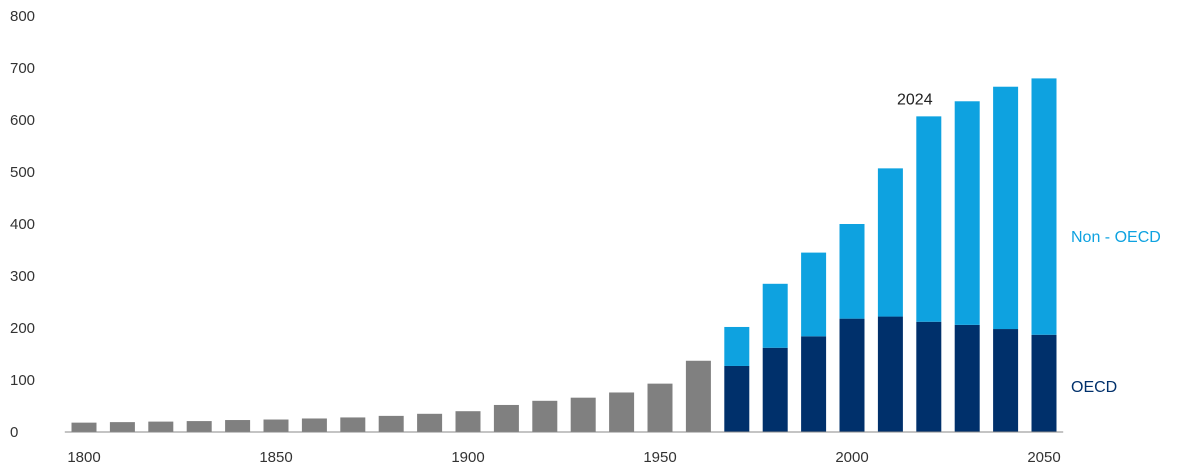 This screenshot has width=1179, height=467. I want to click on y-tick-label-800: 800, so click(22, 16).